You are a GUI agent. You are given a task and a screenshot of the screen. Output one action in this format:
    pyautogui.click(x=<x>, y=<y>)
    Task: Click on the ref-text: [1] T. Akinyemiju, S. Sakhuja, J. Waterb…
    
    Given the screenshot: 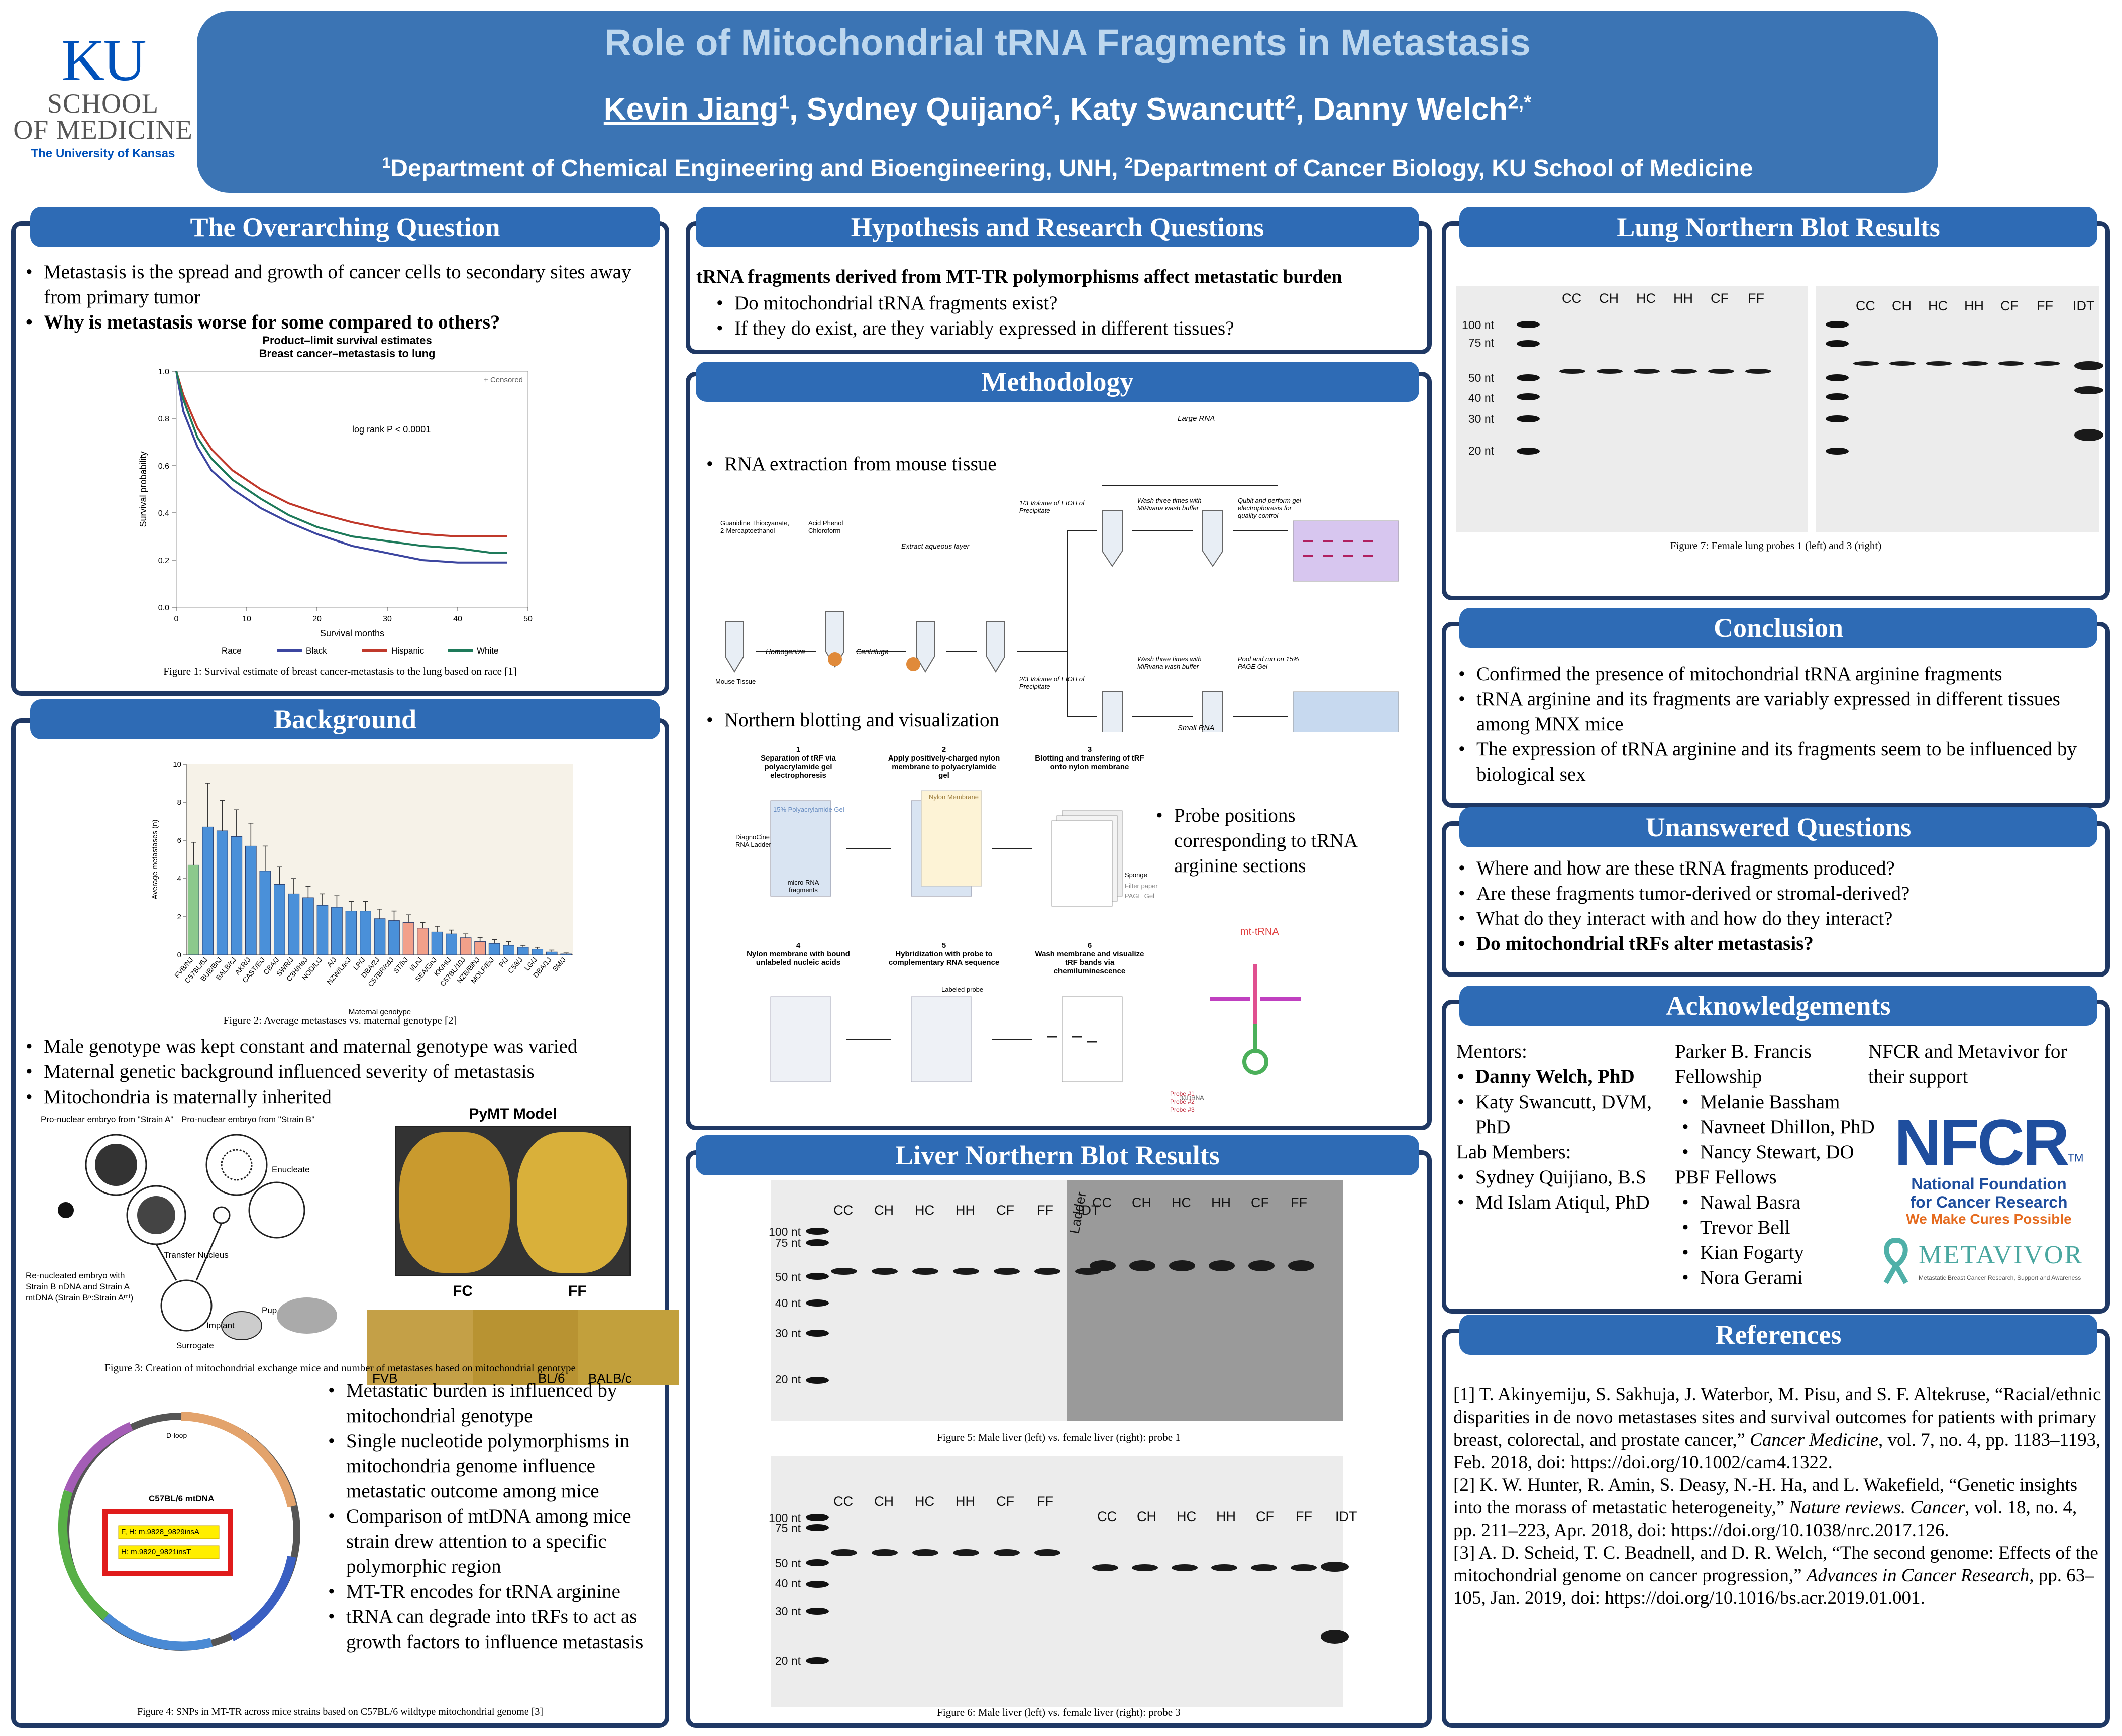 What is the action you would take?
    pyautogui.click(x=1777, y=1417)
    